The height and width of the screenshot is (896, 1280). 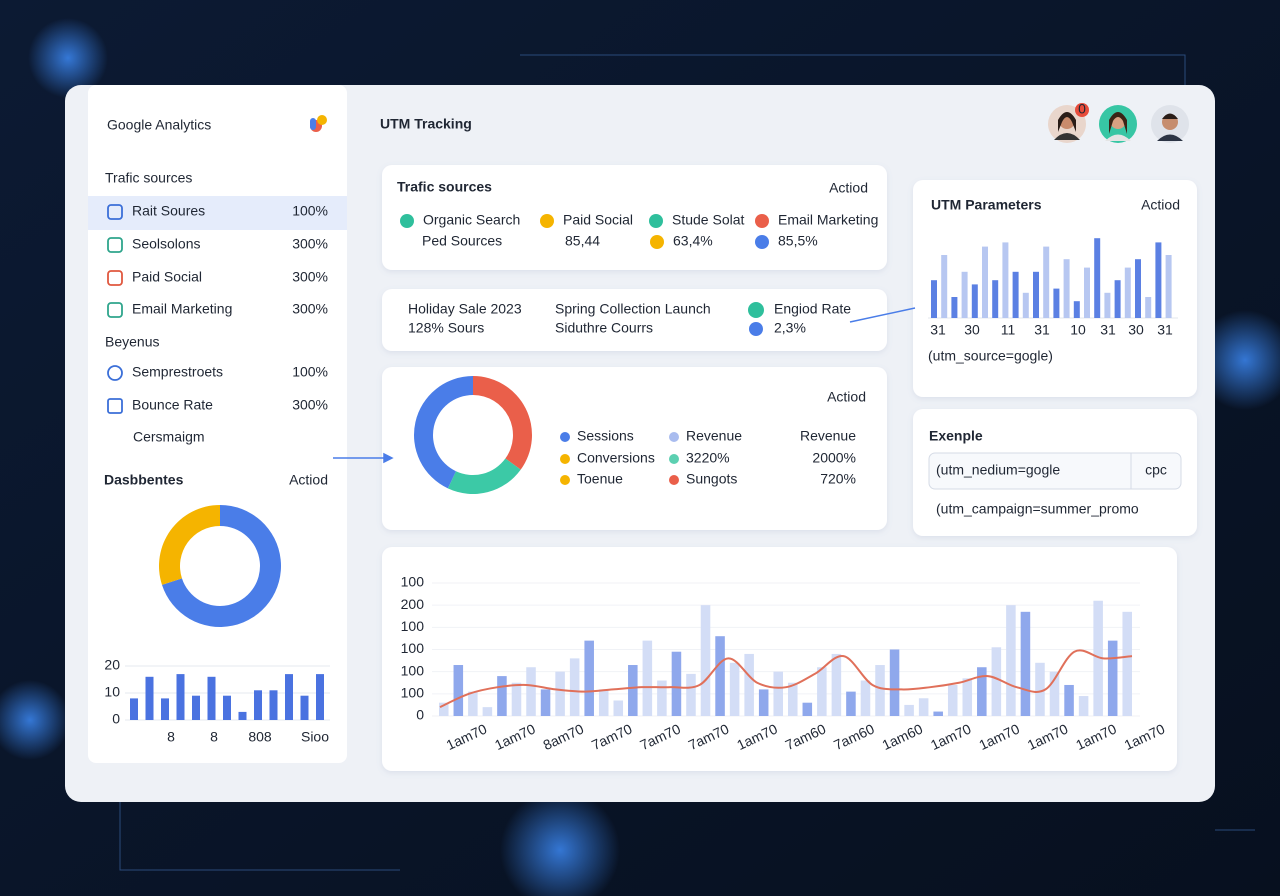 What do you see at coordinates (159, 125) in the screenshot?
I see `brand: Google Analytics` at bounding box center [159, 125].